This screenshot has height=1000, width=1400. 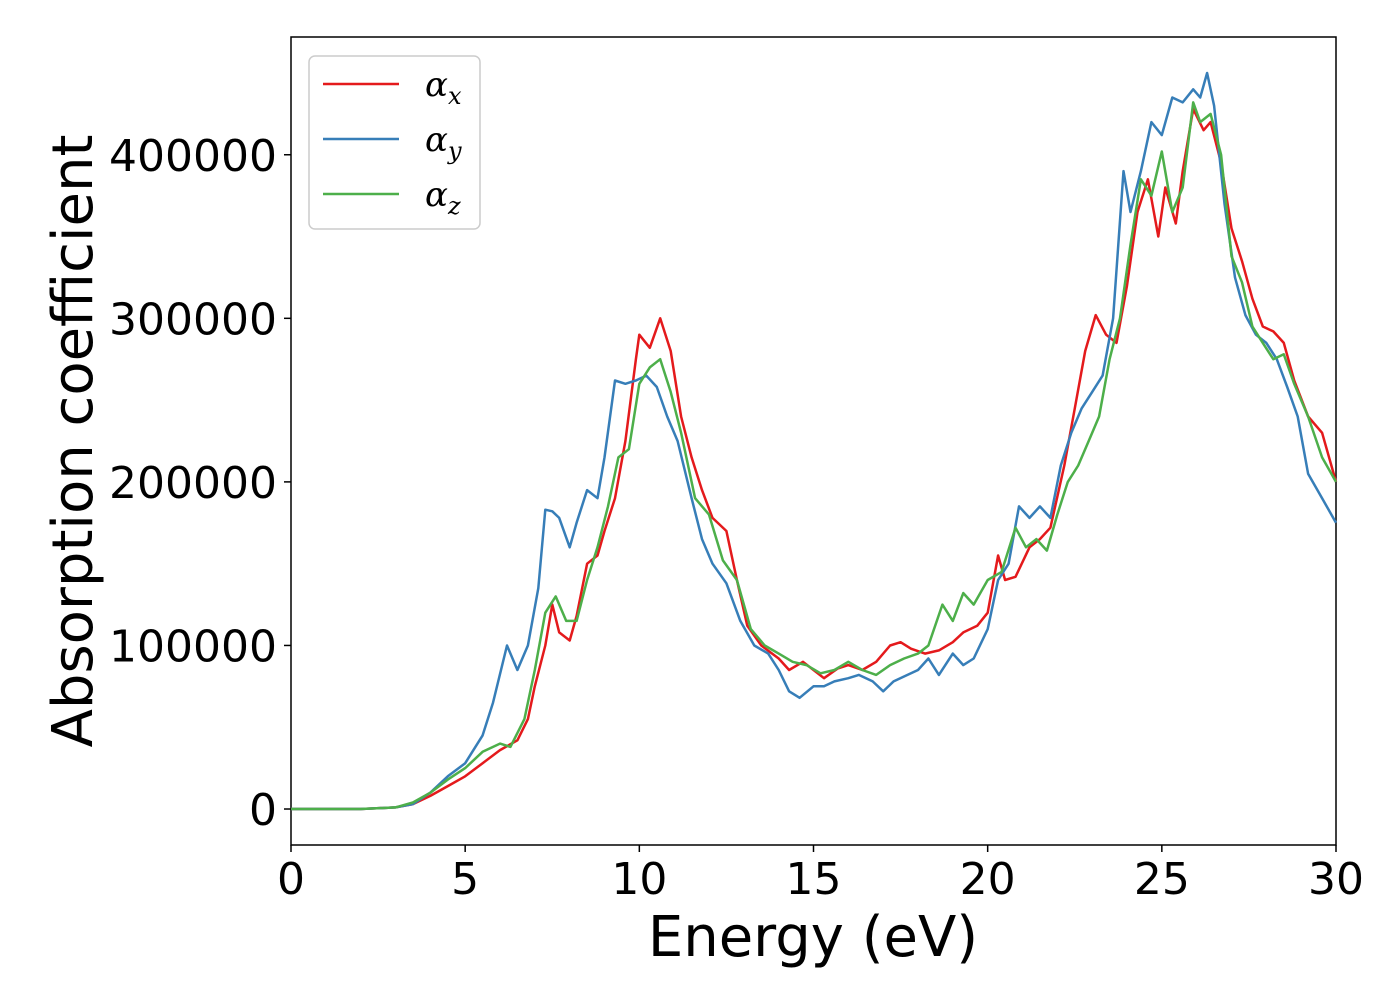 I want to click on x-tick-label: 15, so click(x=814, y=879).